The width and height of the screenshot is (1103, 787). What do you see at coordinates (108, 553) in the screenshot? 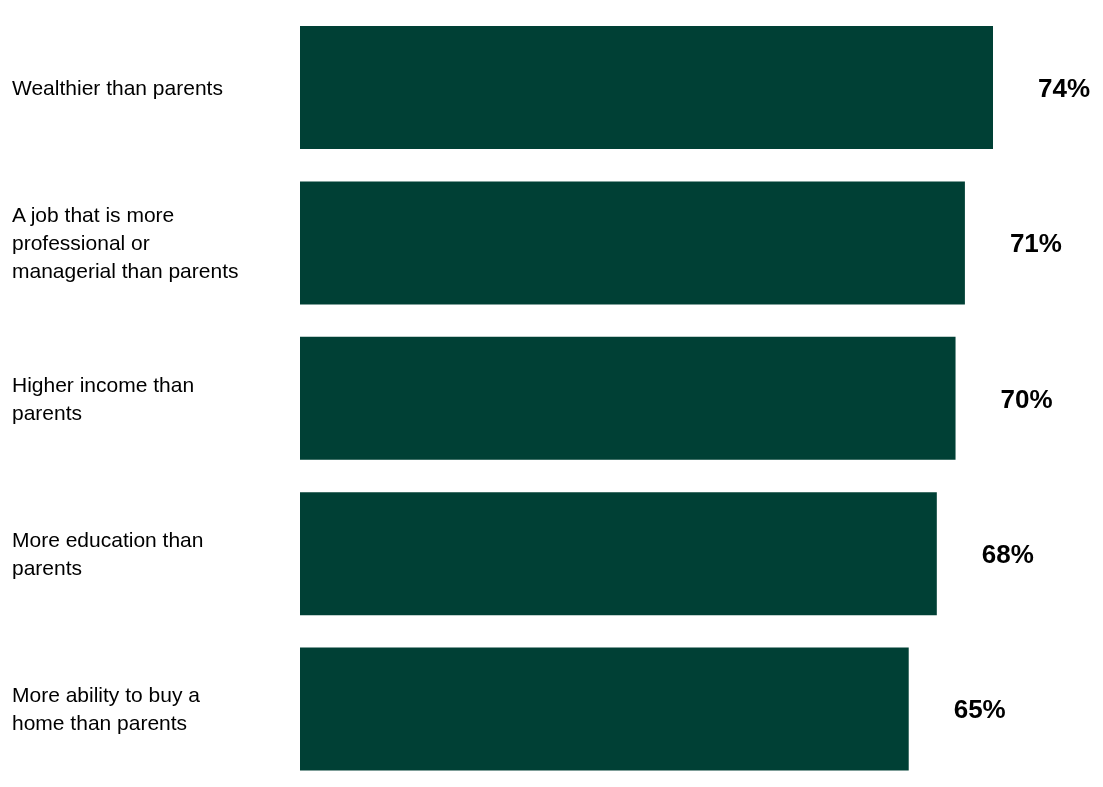
I see `y-tick-label: More education than parents` at bounding box center [108, 553].